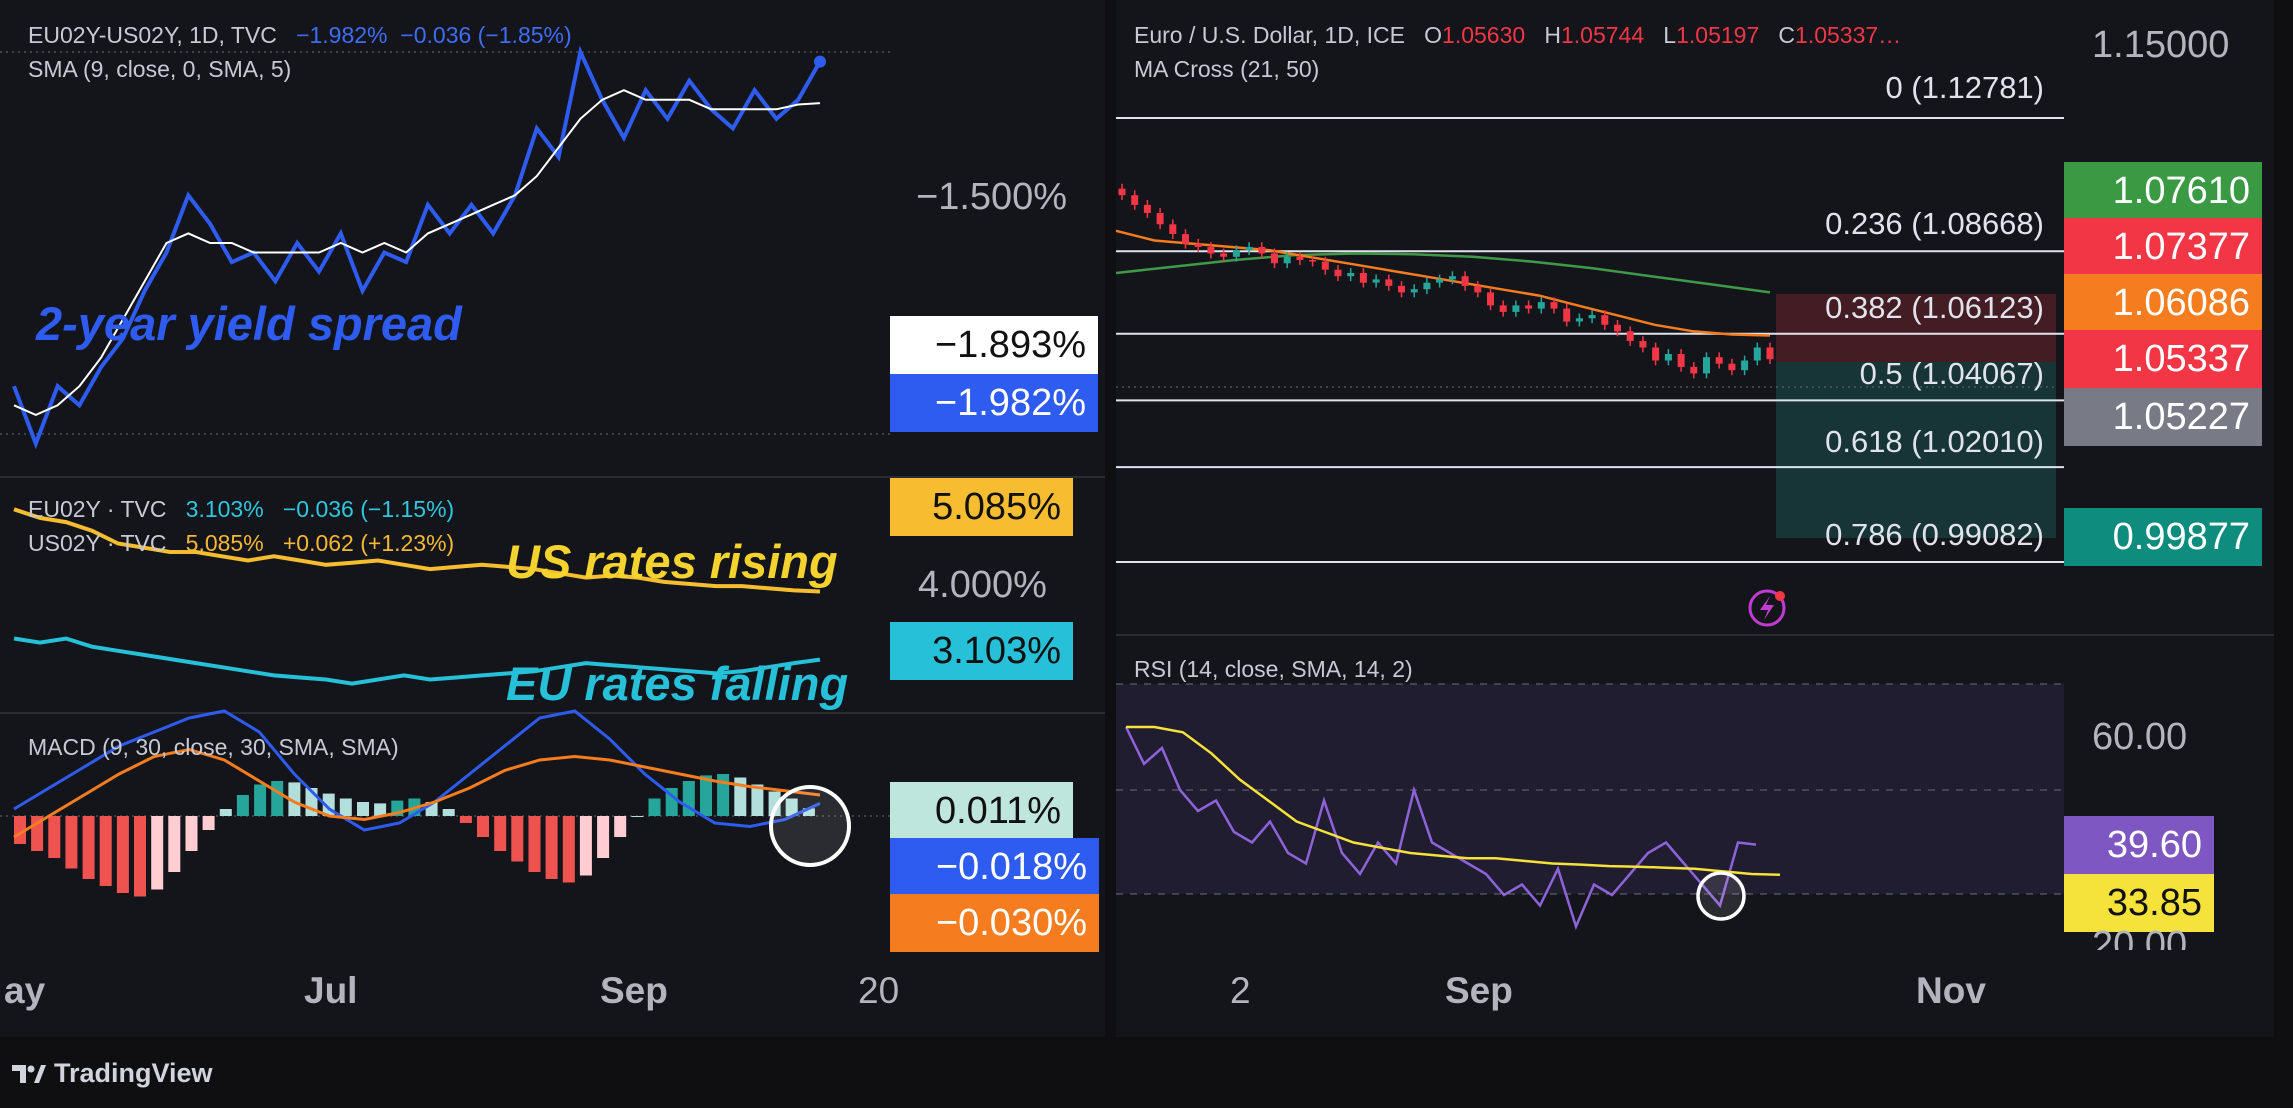 Image resolution: width=2293 pixels, height=1108 pixels. I want to click on spread-change: −0.036 (−1.85%), so click(486, 35).